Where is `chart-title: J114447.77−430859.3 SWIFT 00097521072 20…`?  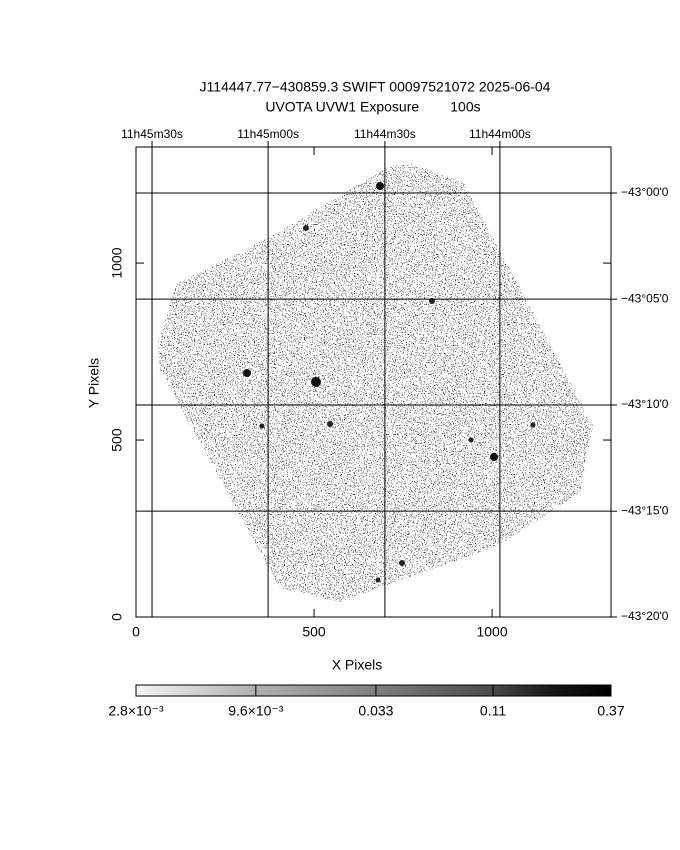 chart-title: J114447.77−430859.3 SWIFT 00097521072 20… is located at coordinates (375, 87).